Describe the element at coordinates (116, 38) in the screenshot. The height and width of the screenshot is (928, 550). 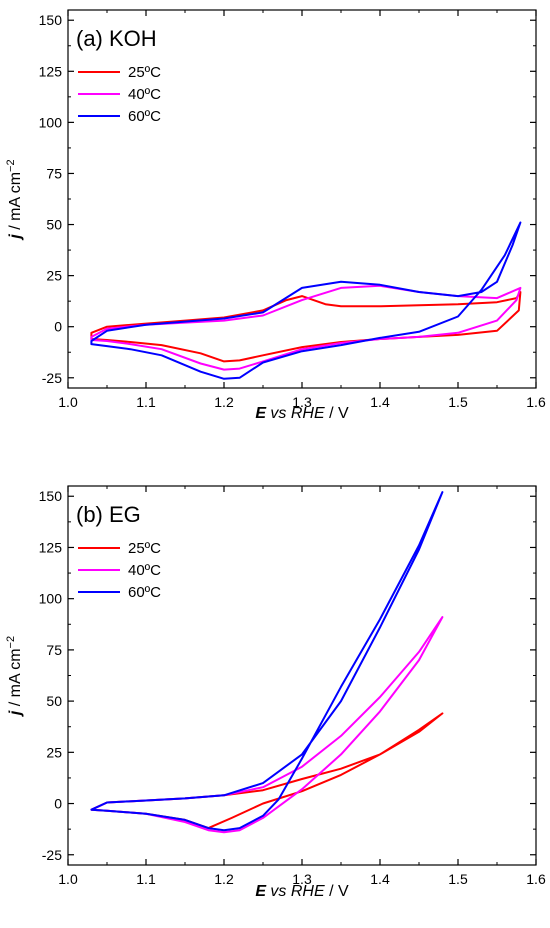
I see `panel-title: (a) KOH` at that location.